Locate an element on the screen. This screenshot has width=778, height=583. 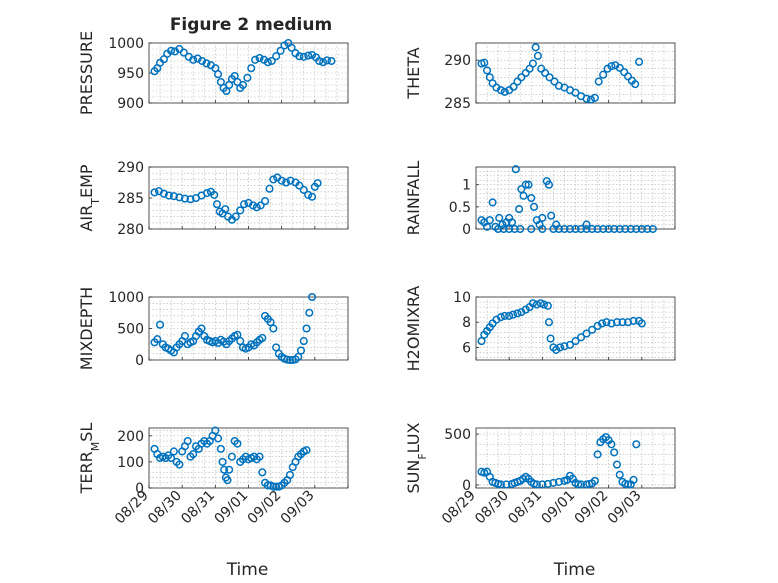
x-tick-label: 09/01 is located at coordinates (231, 508).